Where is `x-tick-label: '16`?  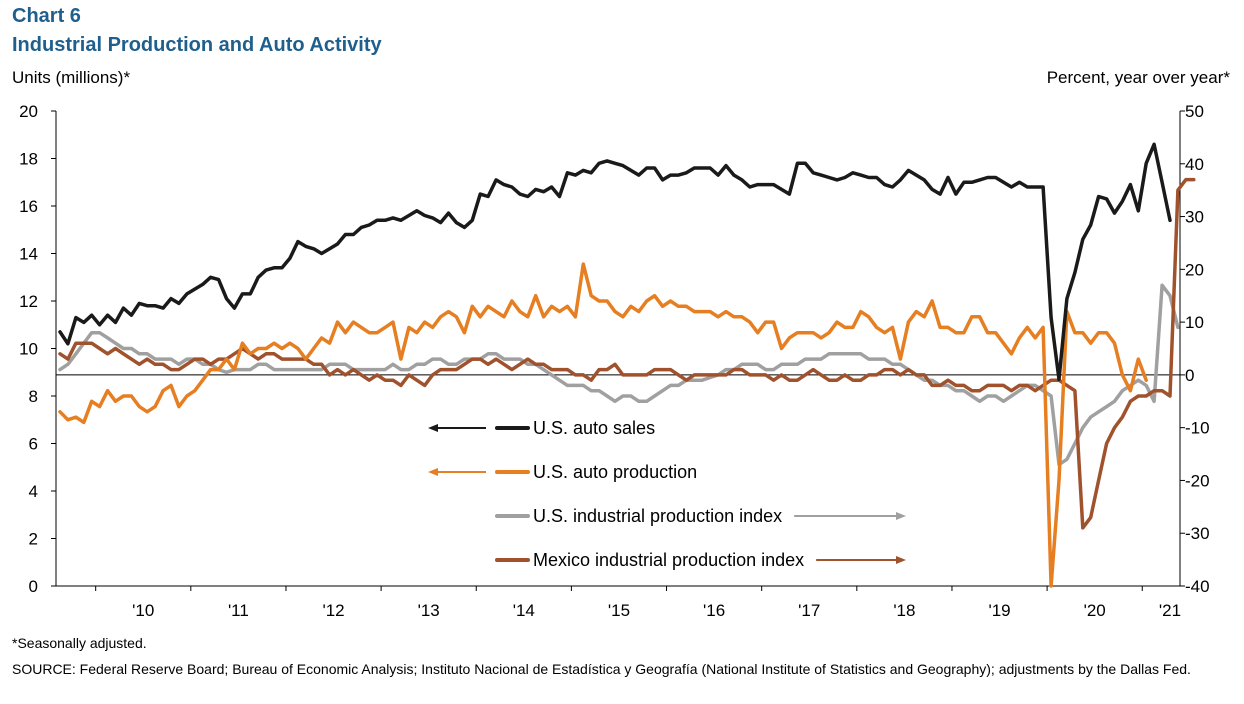 x-tick-label: '16 is located at coordinates (714, 610).